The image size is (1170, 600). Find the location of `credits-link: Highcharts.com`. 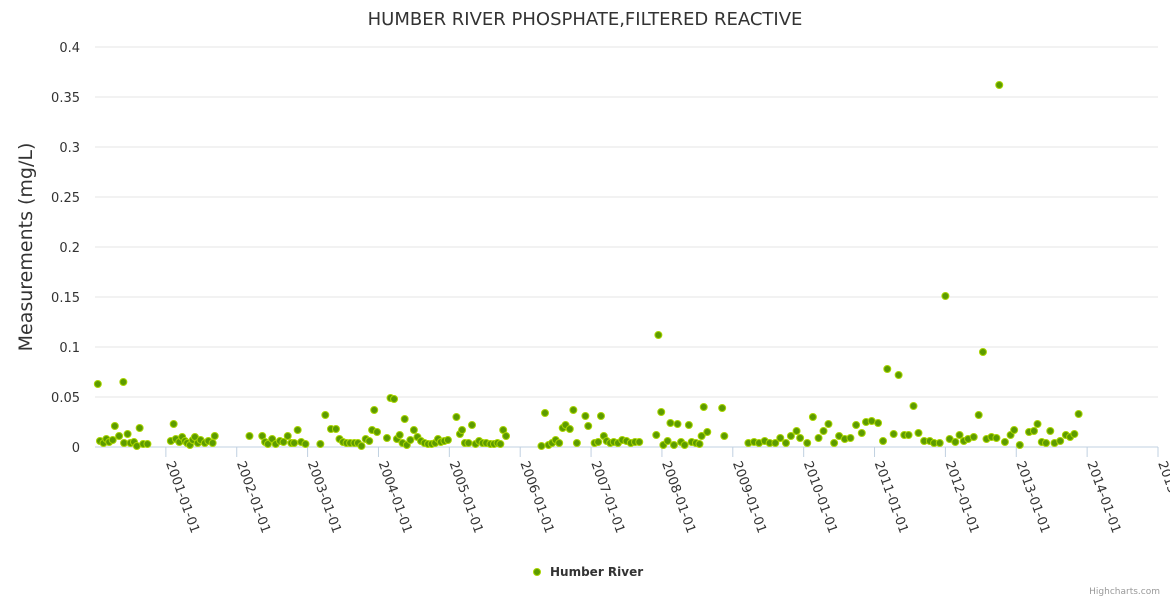

credits-link: Highcharts.com is located at coordinates (1124, 592).